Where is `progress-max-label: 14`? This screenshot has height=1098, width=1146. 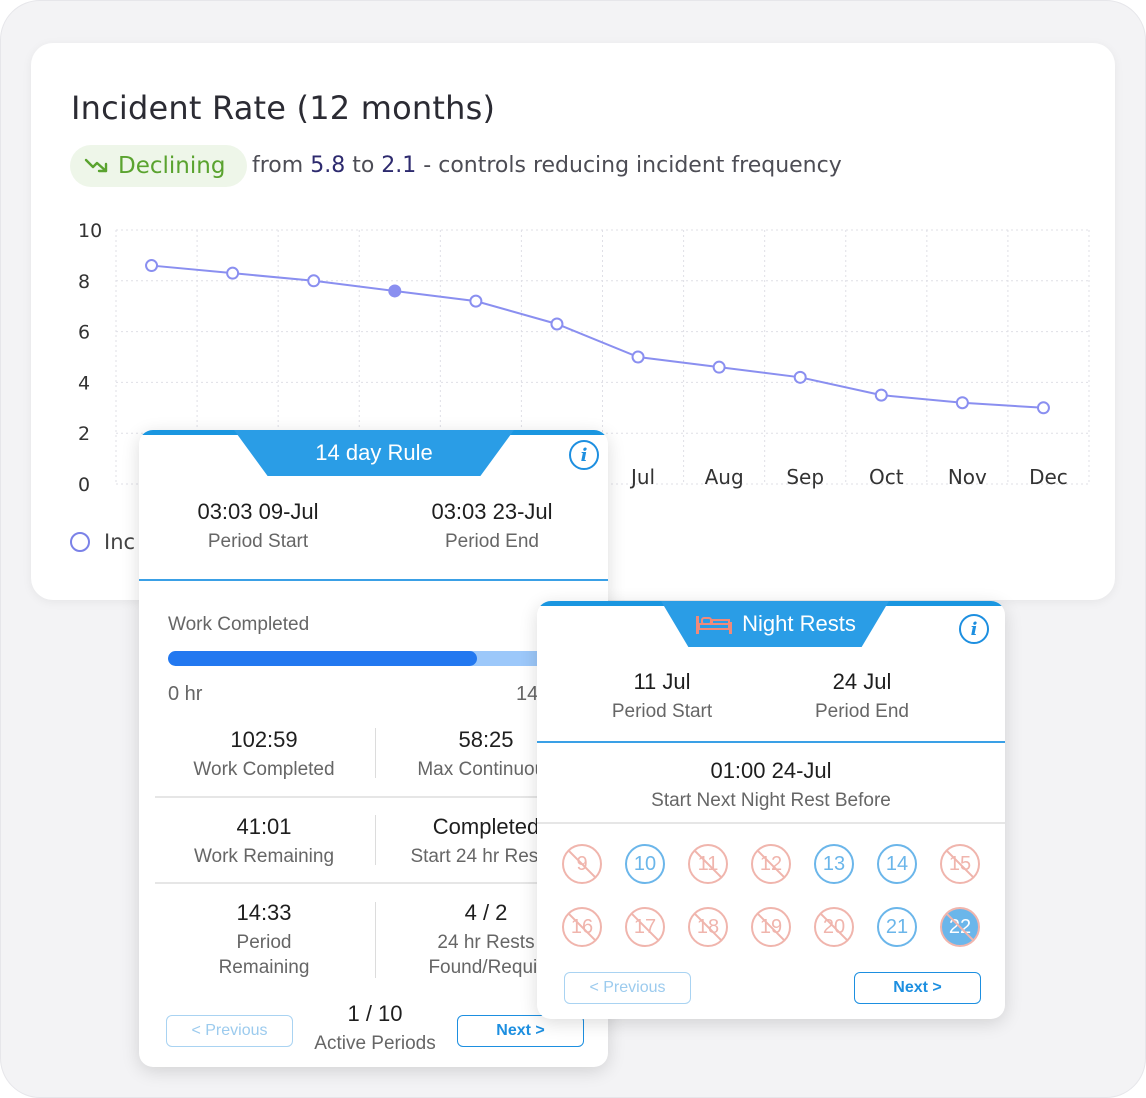
progress-max-label: 14 is located at coordinates (527, 694).